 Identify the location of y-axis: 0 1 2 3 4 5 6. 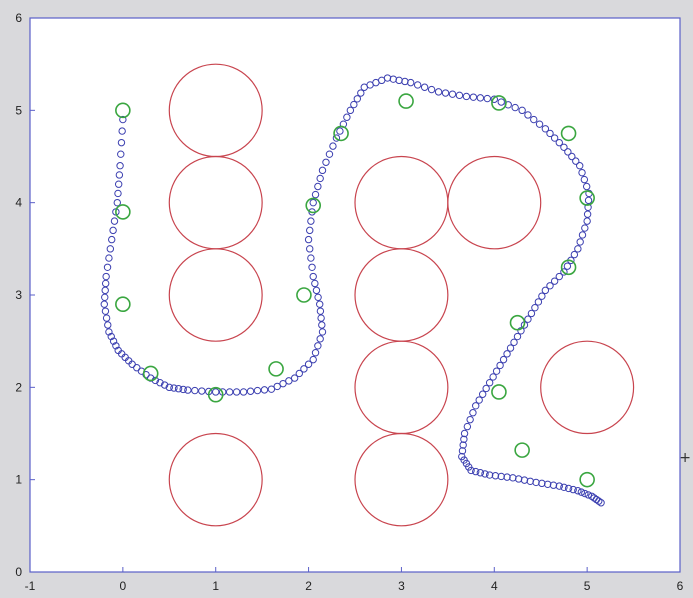
(25, 295).